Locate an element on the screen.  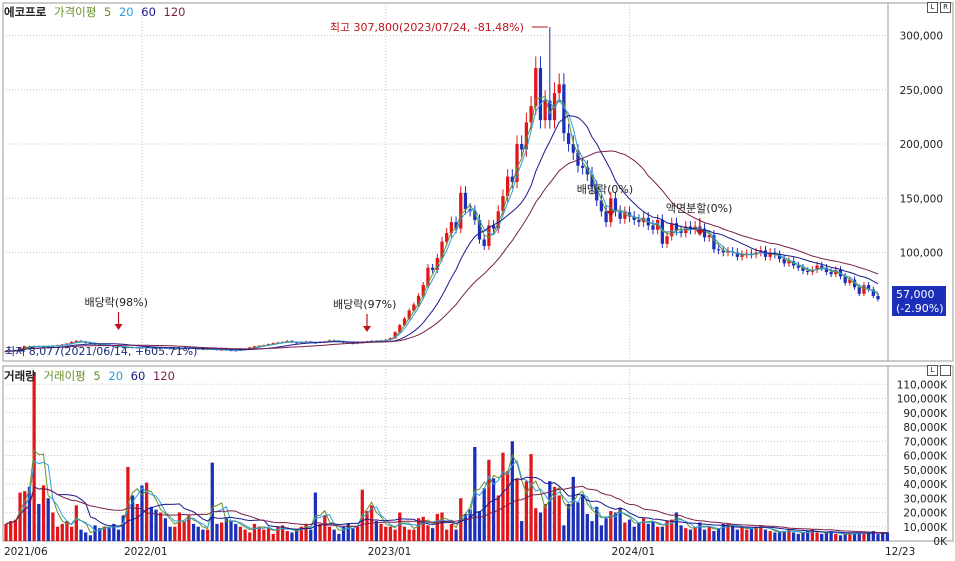
price-tick-label: 300,000 is located at coordinates (921, 37).